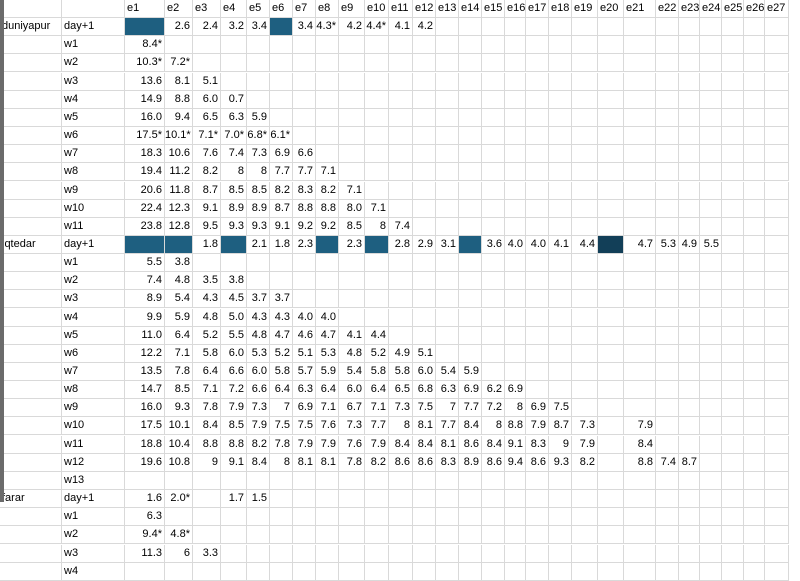 This screenshot has height=581, width=800. I want to click on column-header-e21: e21, so click(640, 9).